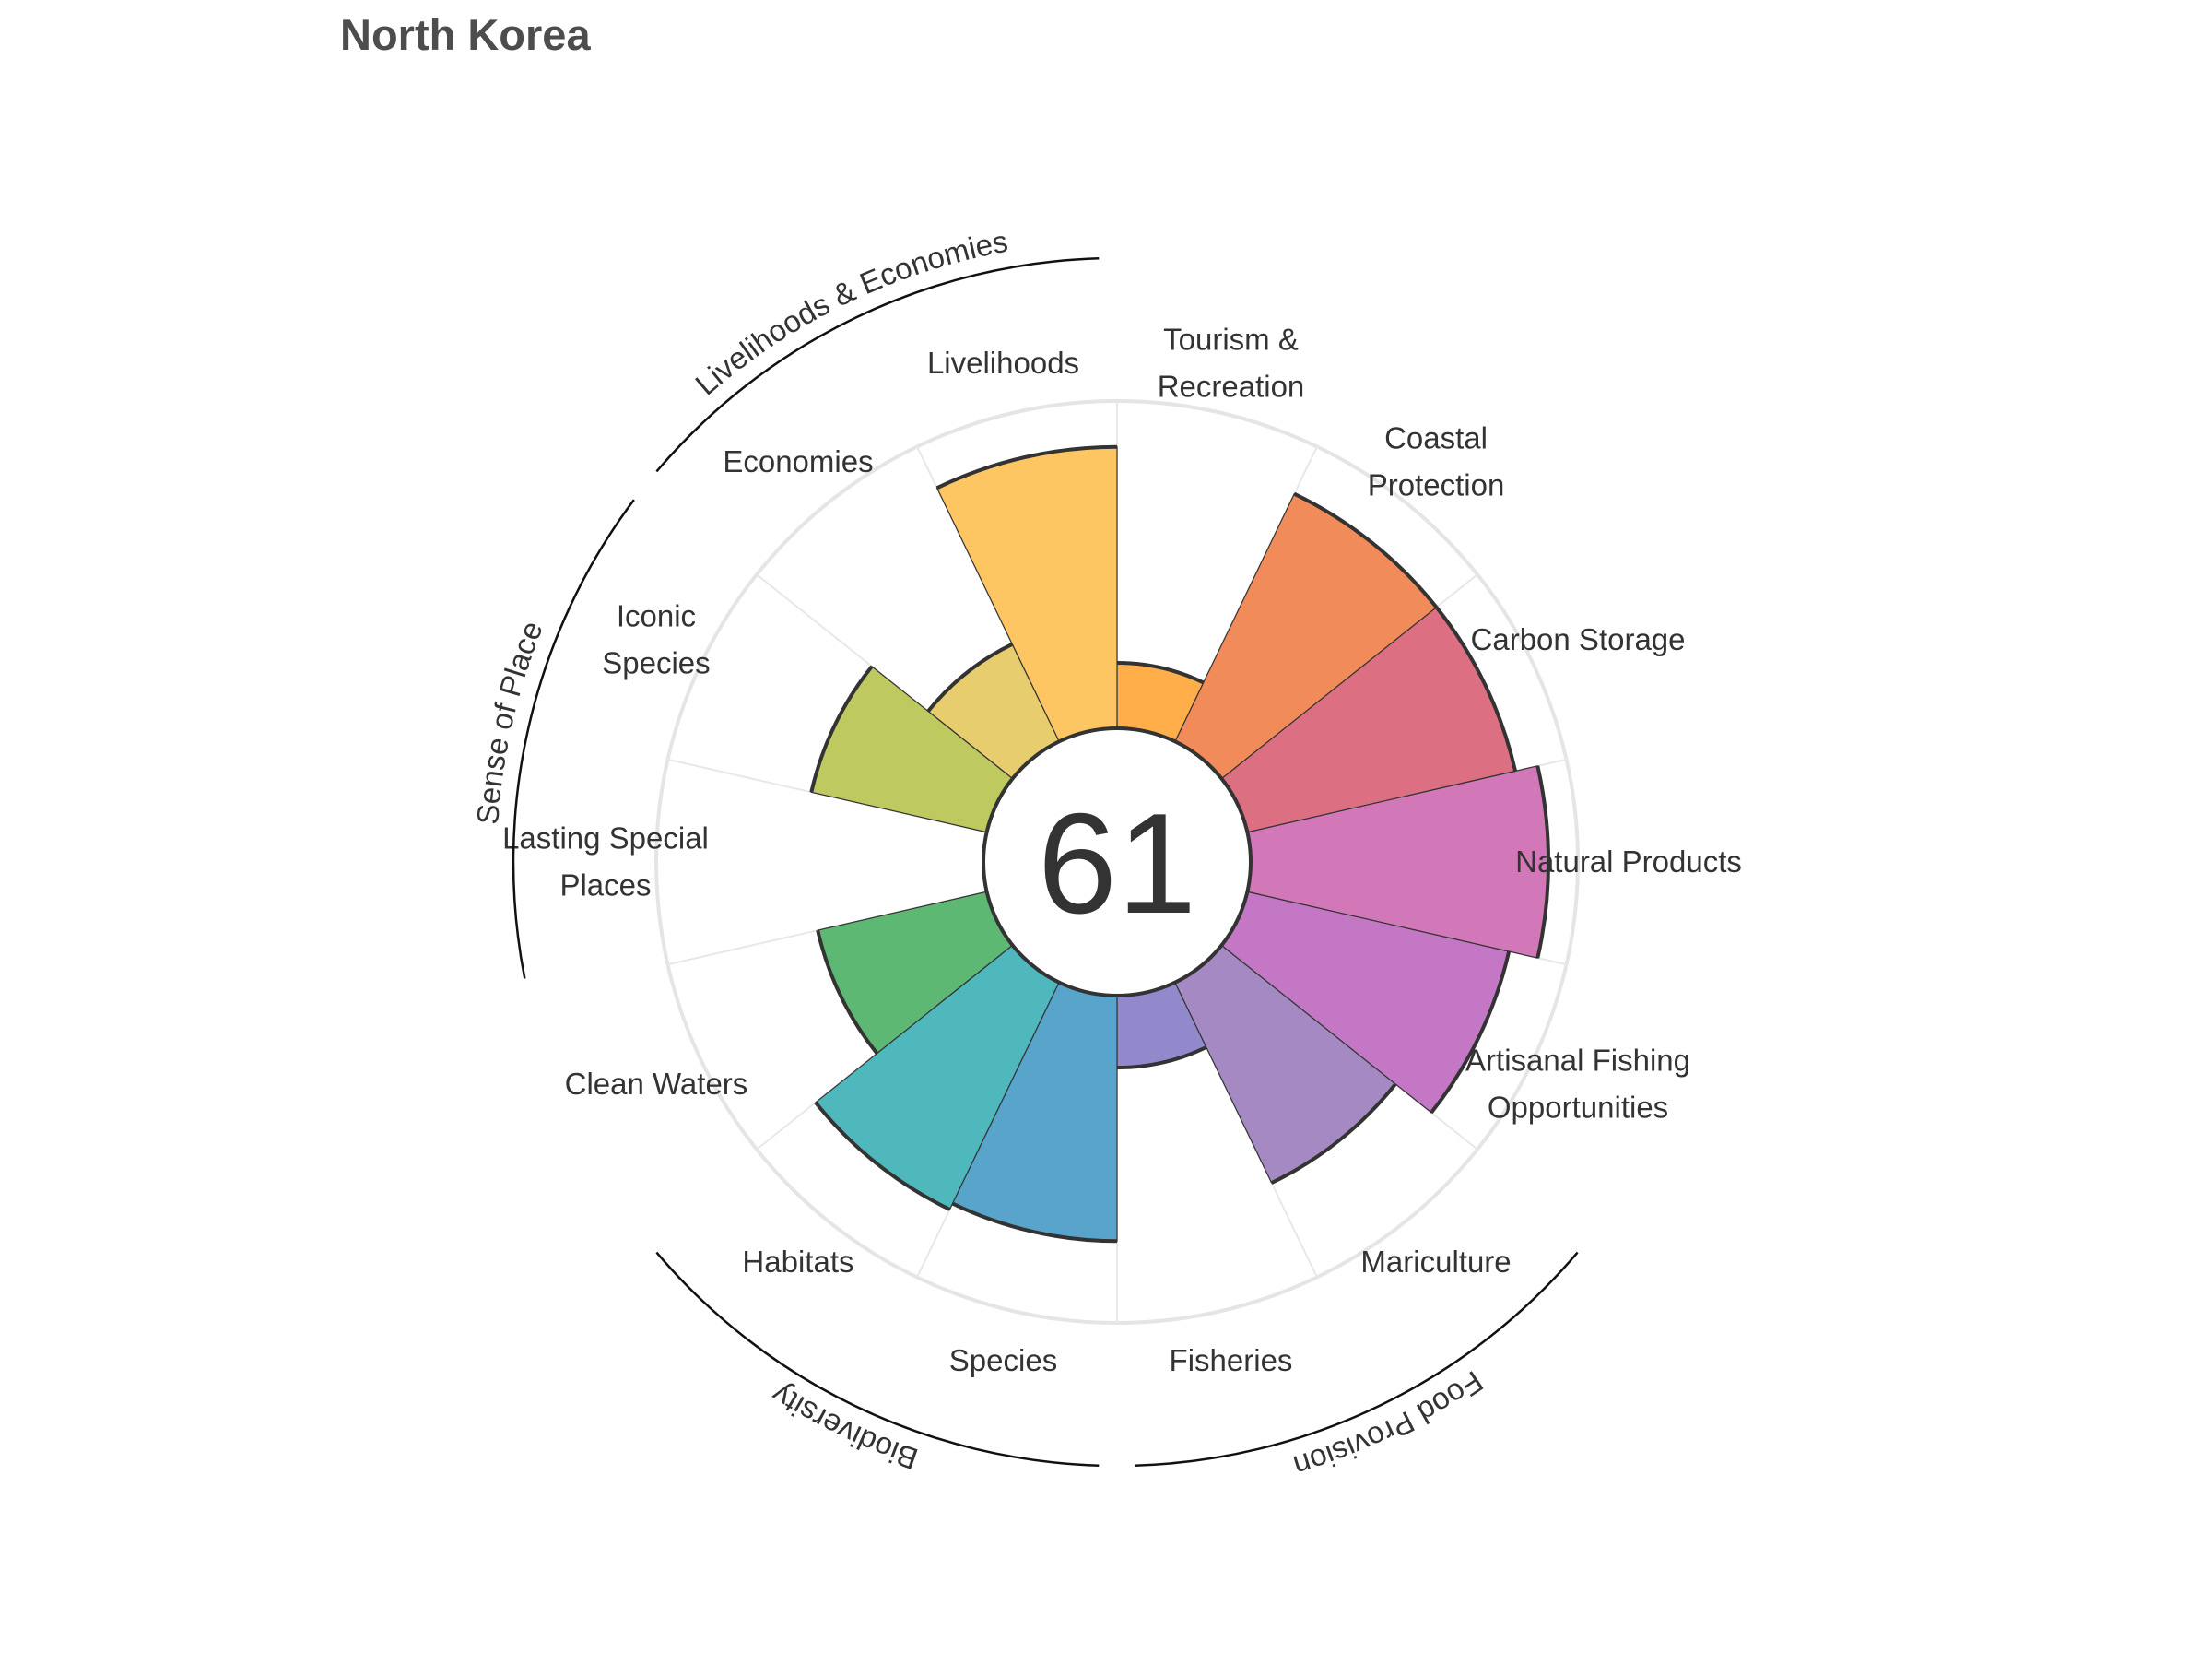 This screenshot has width=2212, height=1664. I want to click on goal-label: Economies, so click(798, 461).